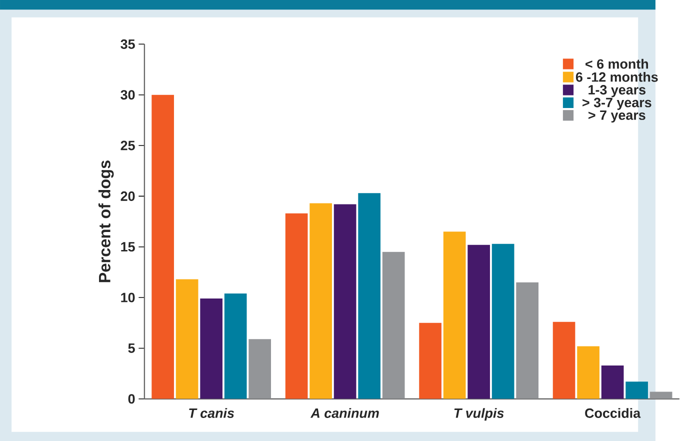 This screenshot has width=680, height=441. What do you see at coordinates (617, 90) in the screenshot?
I see `legend-label: 1-3 years` at bounding box center [617, 90].